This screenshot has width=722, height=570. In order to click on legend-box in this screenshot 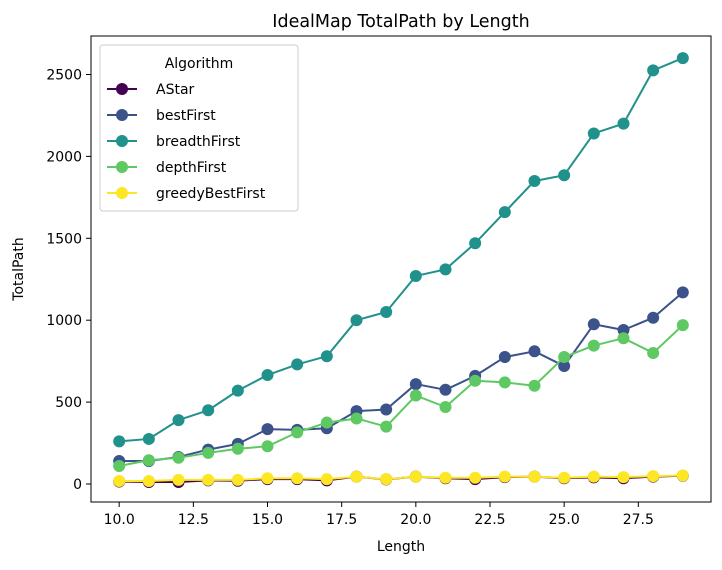, I will do `click(199, 128)`.